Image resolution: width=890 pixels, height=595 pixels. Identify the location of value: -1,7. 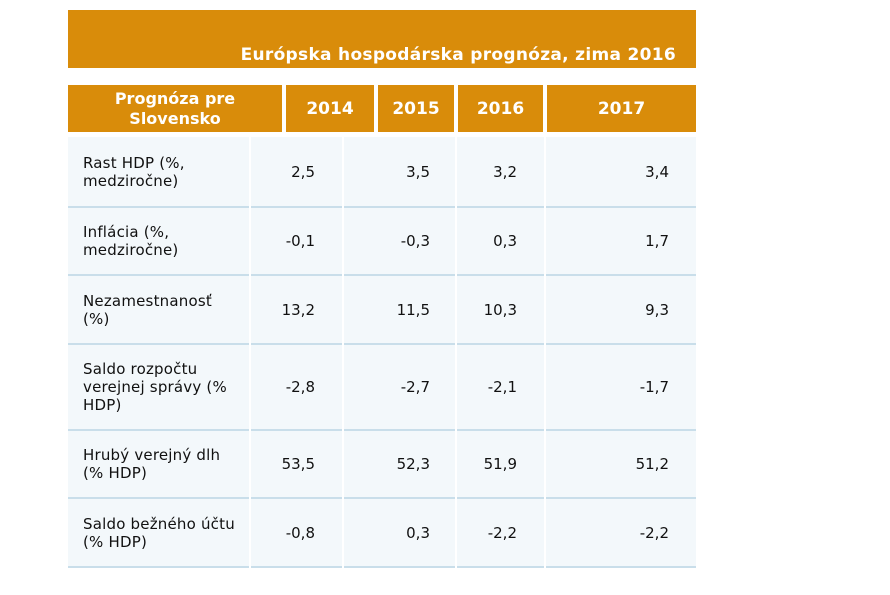
(654, 387).